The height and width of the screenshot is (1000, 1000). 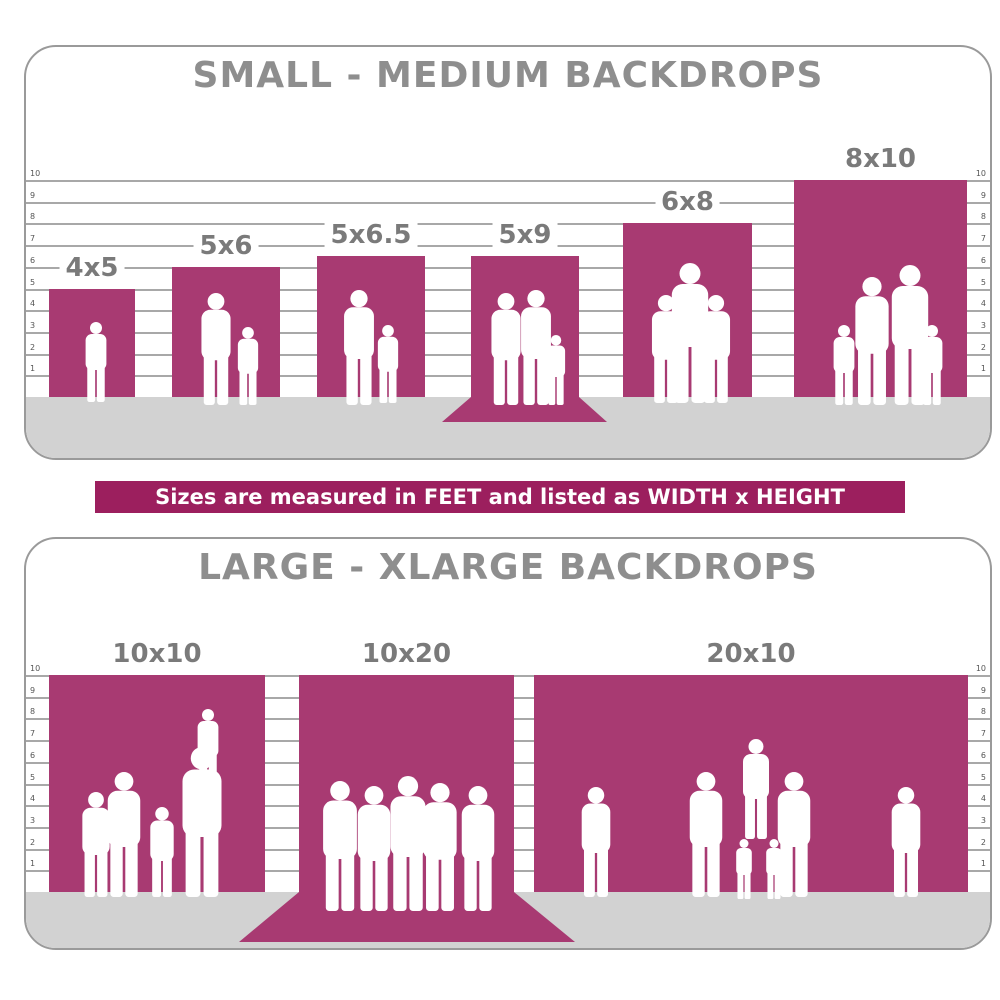 I want to click on panel-title: LARGE - XLARGE BACKDROPS, so click(x=508, y=567).